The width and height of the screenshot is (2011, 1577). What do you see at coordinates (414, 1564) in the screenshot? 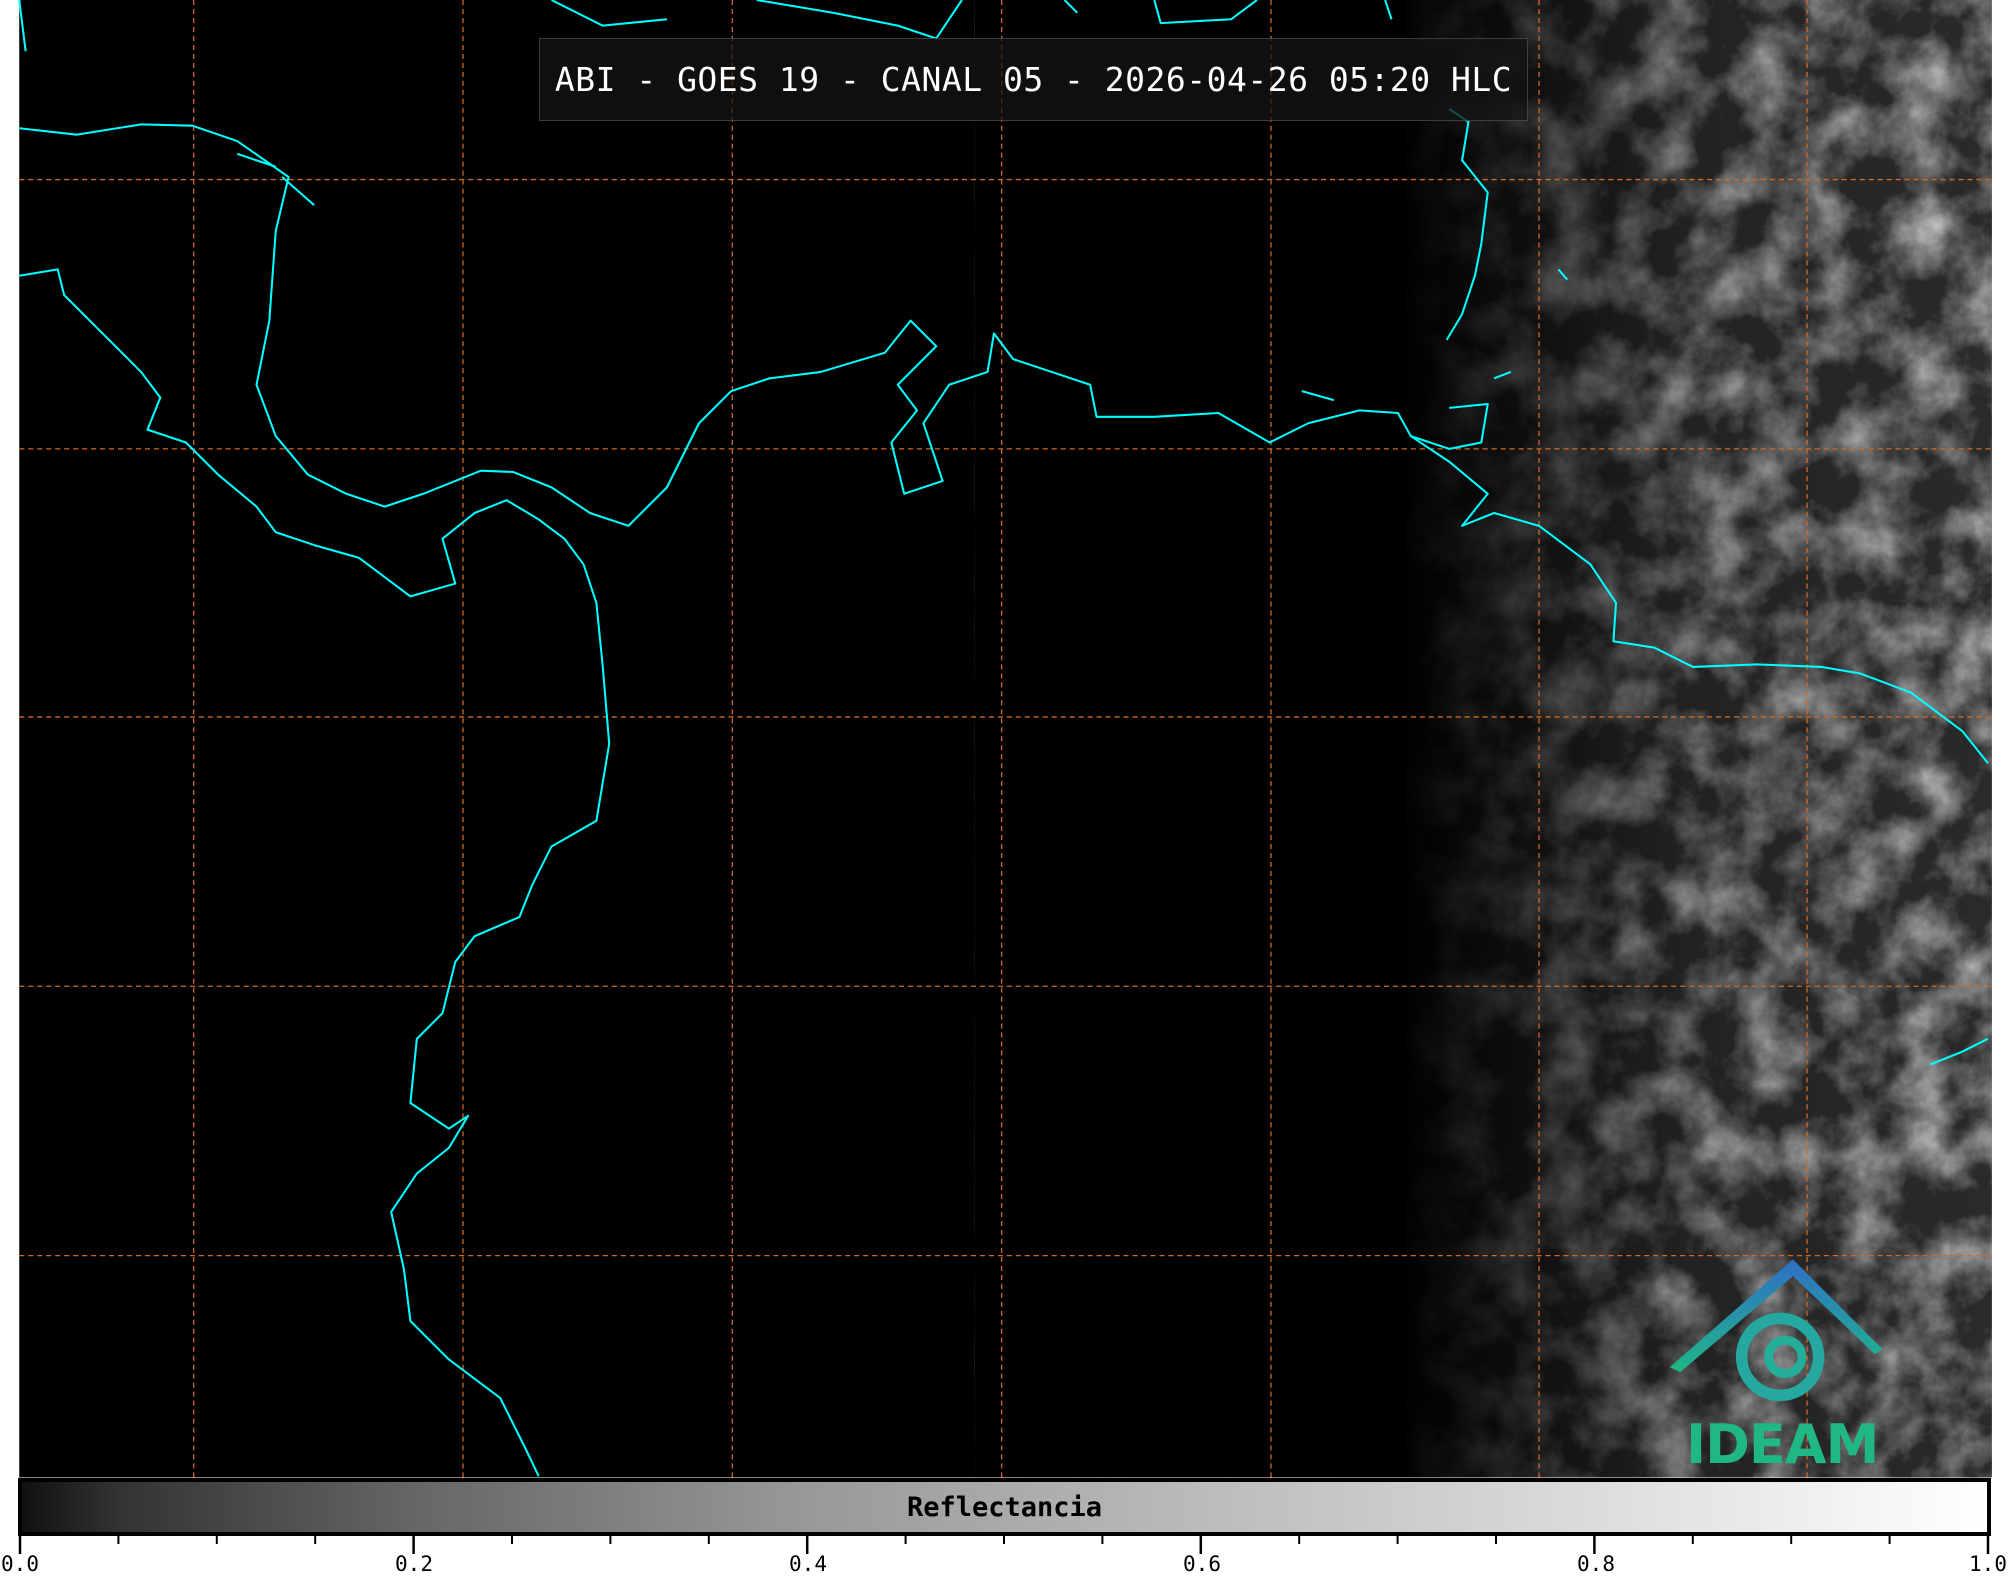
I see `tick-label: 0.2` at bounding box center [414, 1564].